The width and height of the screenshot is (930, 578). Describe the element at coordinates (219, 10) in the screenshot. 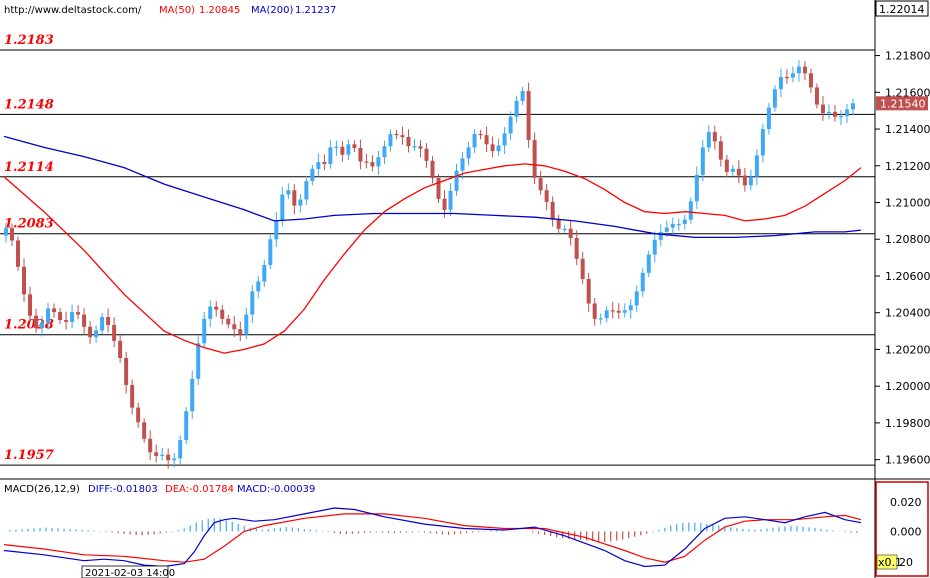

I see `ma50-value: 1.20845` at that location.